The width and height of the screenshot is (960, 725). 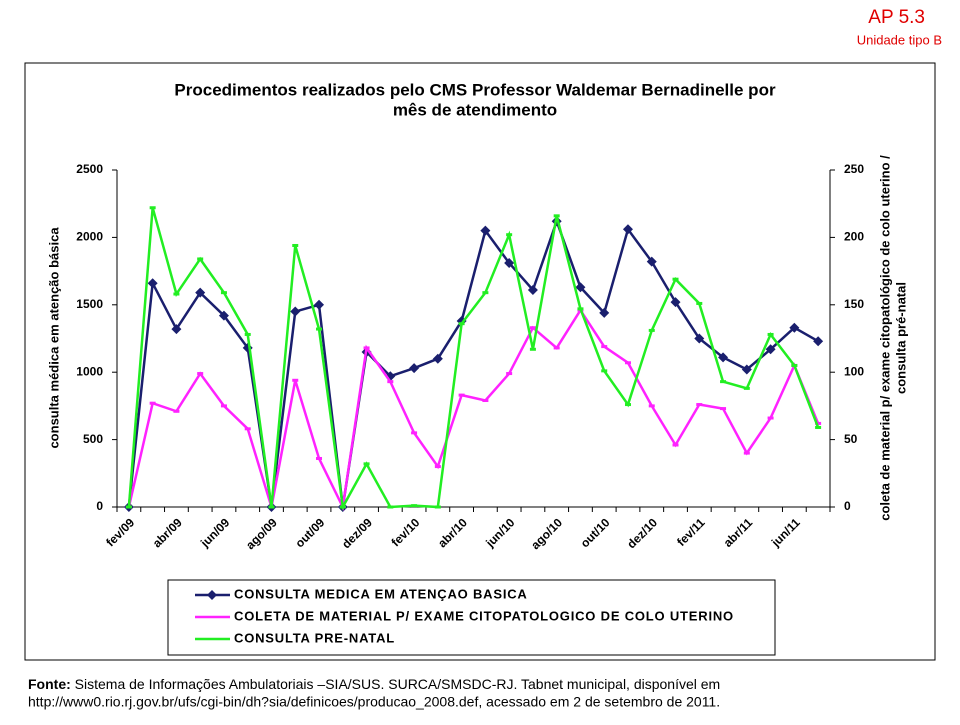 I want to click on y-tick-label: 2500, so click(x=89, y=169).